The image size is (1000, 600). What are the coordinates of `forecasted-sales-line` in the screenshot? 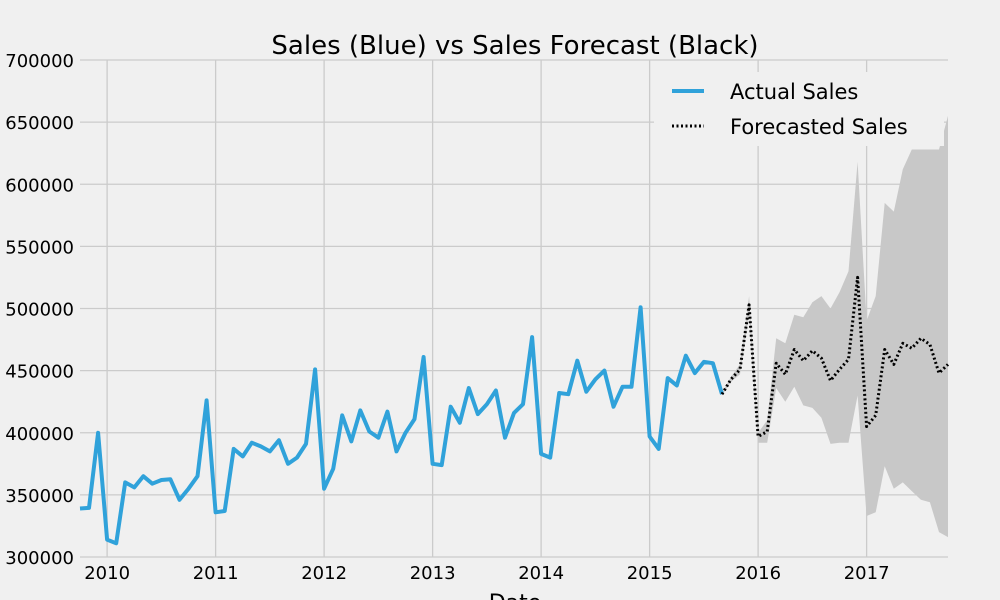 It's located at (835, 356).